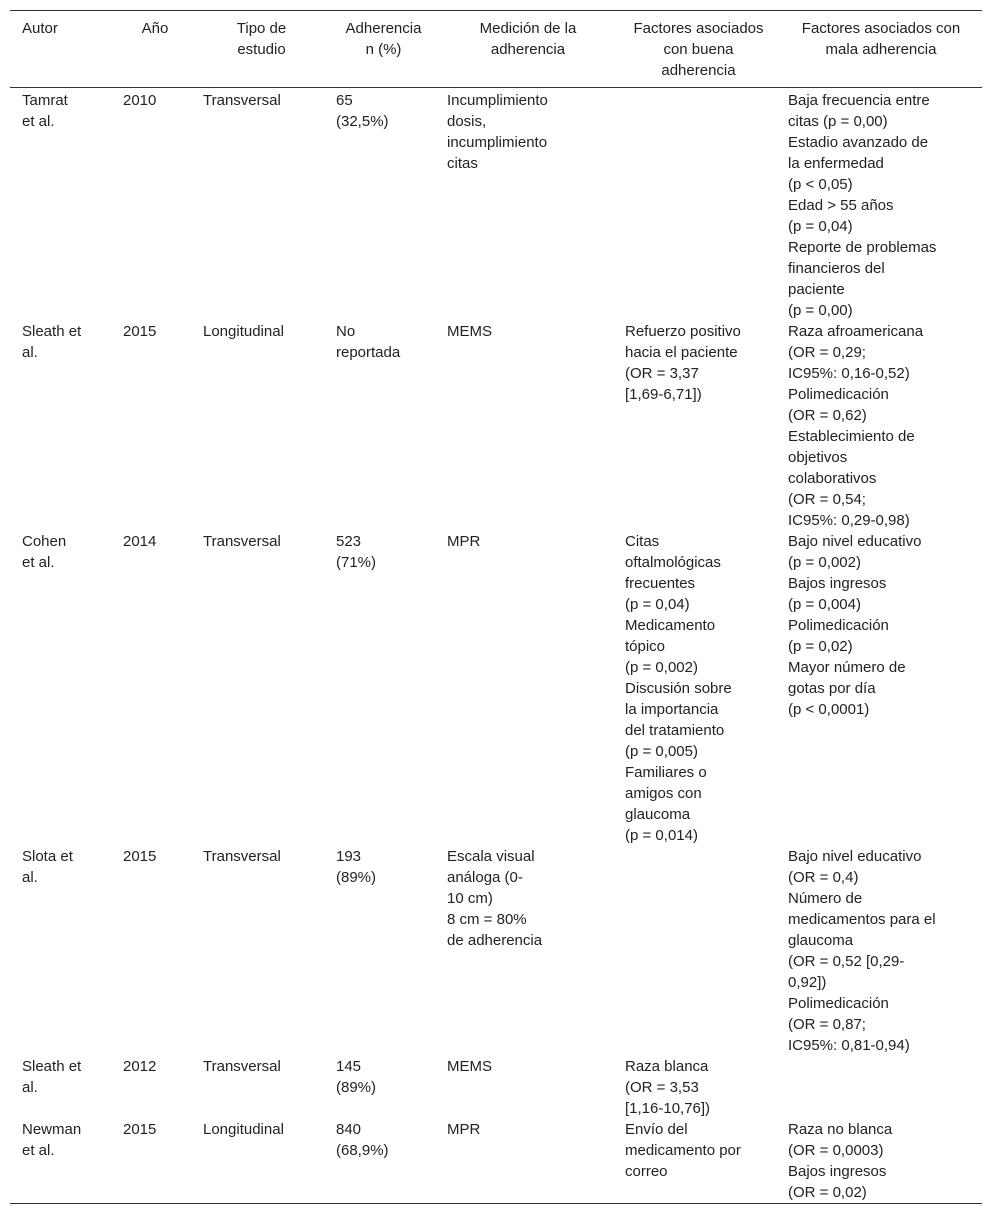  Describe the element at coordinates (846, 961) in the screenshot. I see `cell-line: (OR = 0,52 [0,29-` at that location.